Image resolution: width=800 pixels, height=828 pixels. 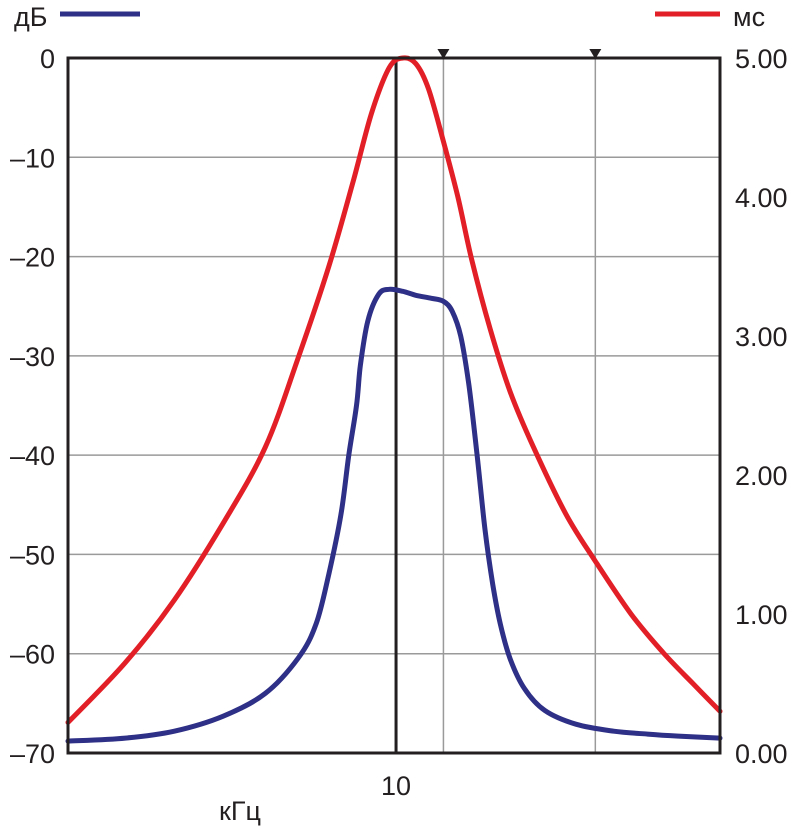 I want to click on right-tick-label: 4.00, so click(x=761, y=198).